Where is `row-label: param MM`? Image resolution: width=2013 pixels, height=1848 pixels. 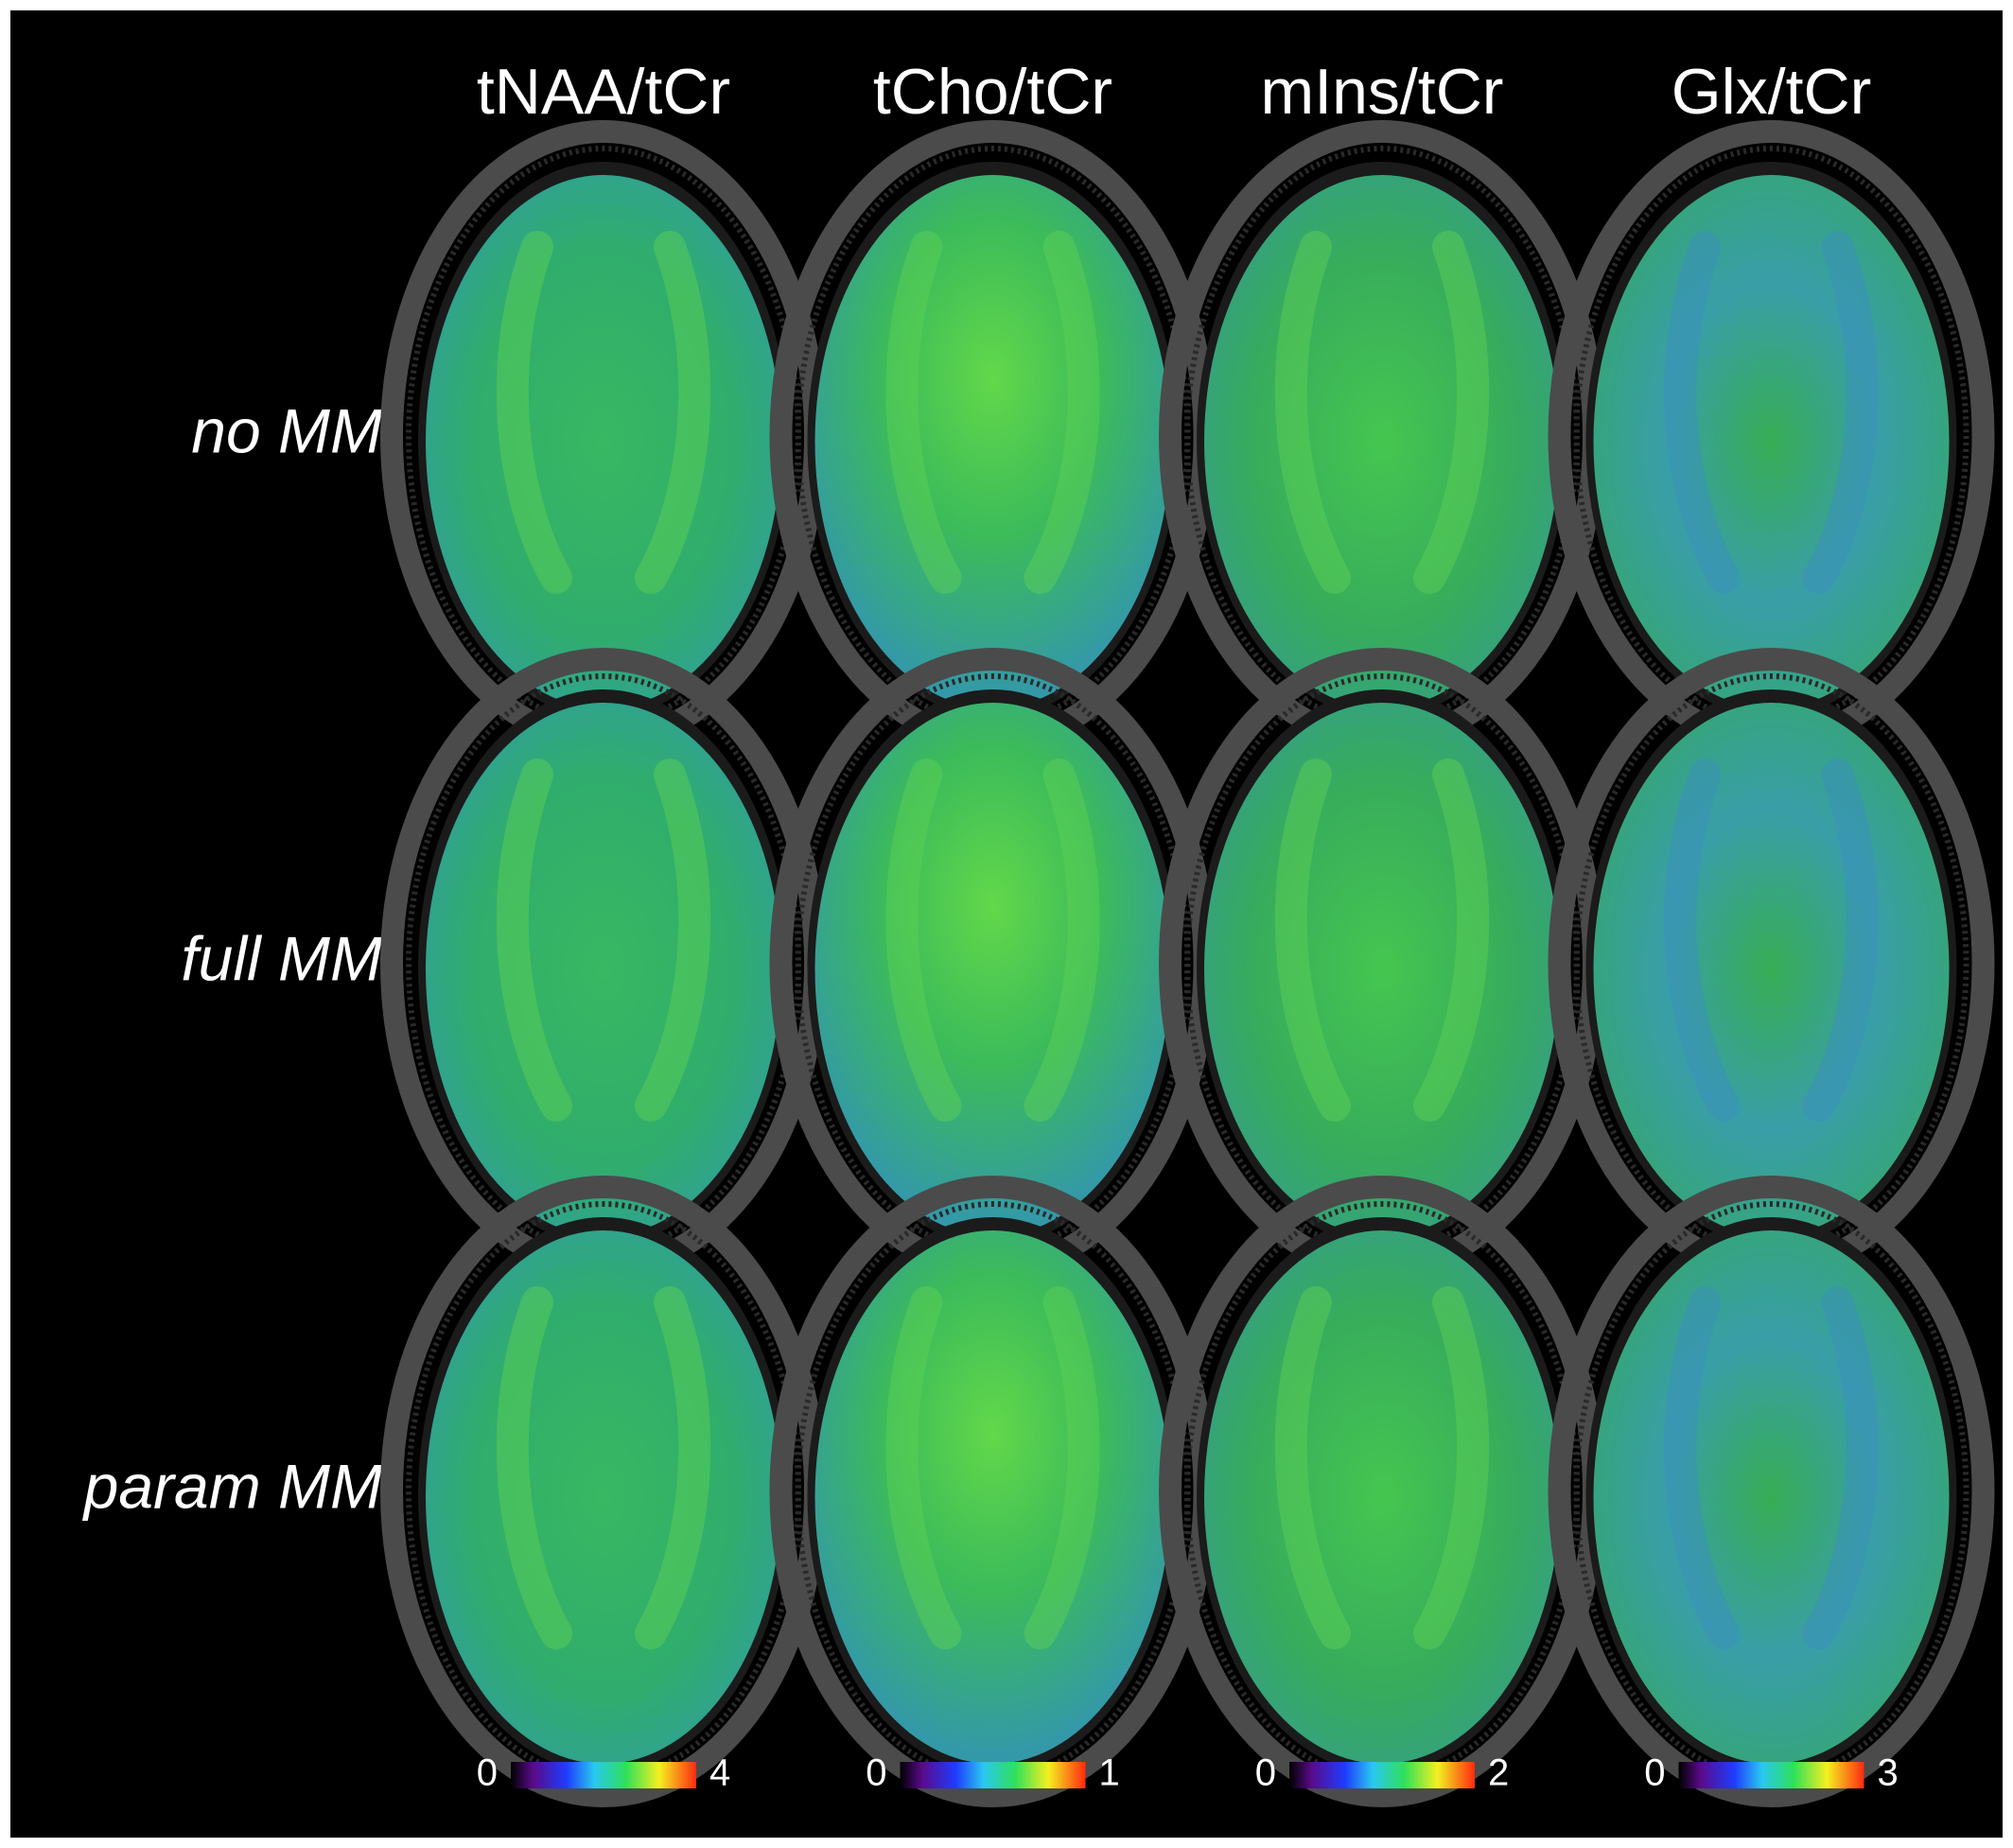 row-label: param MM is located at coordinates (232, 1486).